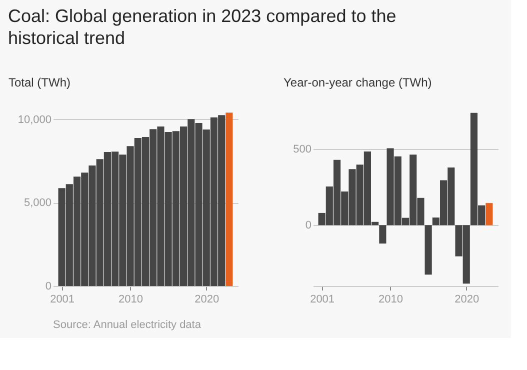 This screenshot has height=370, width=527. What do you see at coordinates (302, 150) in the screenshot?
I see `y-tick-label: 500` at bounding box center [302, 150].